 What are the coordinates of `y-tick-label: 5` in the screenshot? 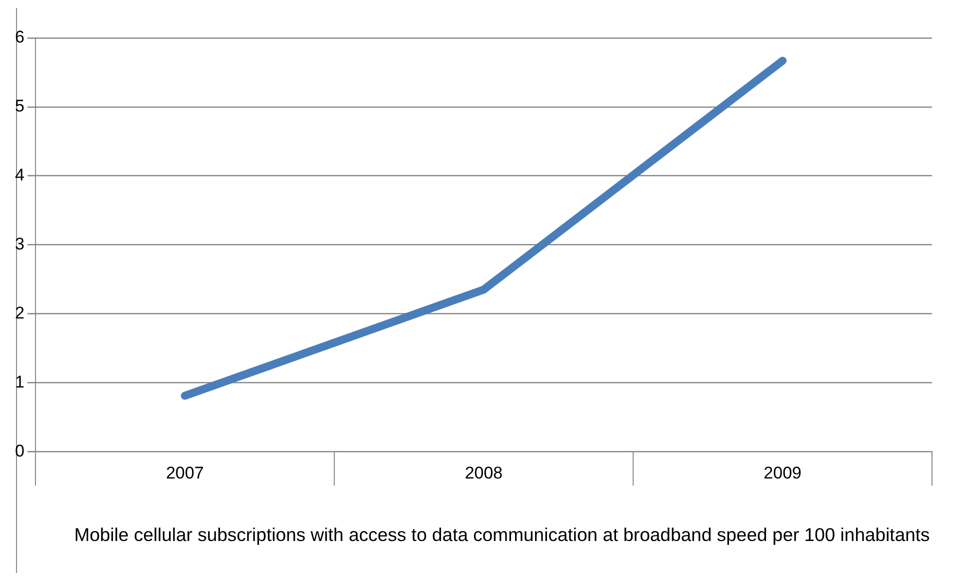 It's located at (19, 106).